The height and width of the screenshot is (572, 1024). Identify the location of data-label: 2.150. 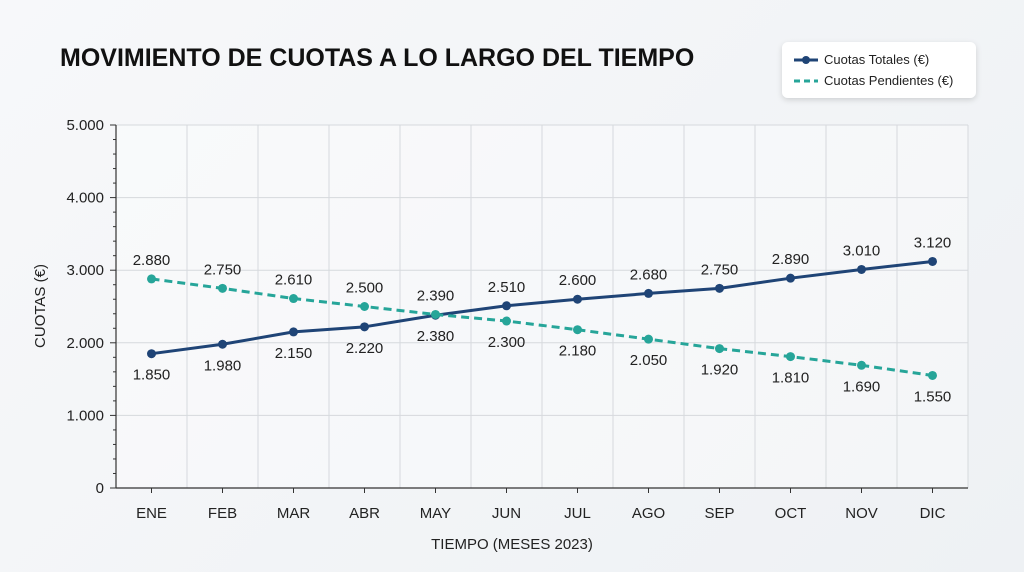
(294, 353).